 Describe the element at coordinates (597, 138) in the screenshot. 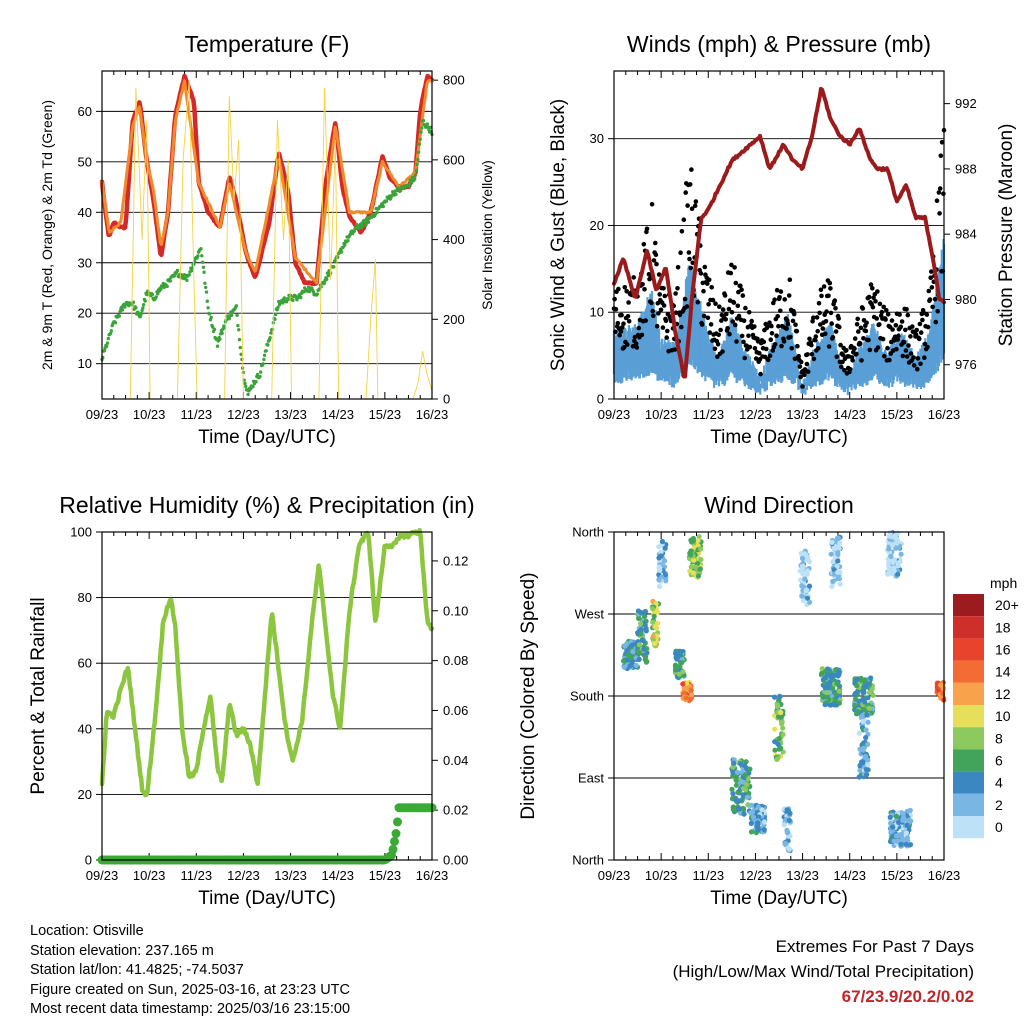

I see `y-tick-label: 30` at that location.